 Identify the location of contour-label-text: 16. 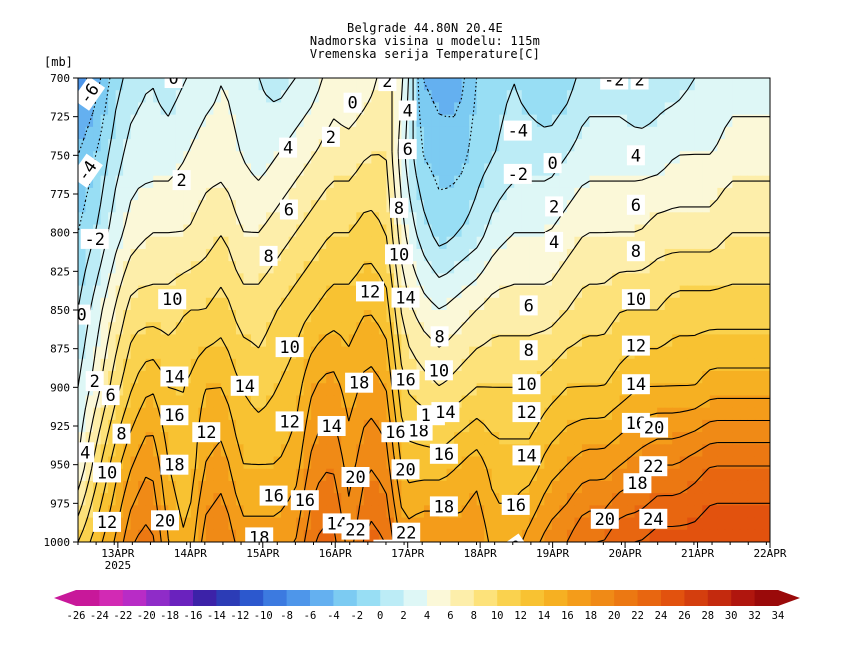
(395, 433).